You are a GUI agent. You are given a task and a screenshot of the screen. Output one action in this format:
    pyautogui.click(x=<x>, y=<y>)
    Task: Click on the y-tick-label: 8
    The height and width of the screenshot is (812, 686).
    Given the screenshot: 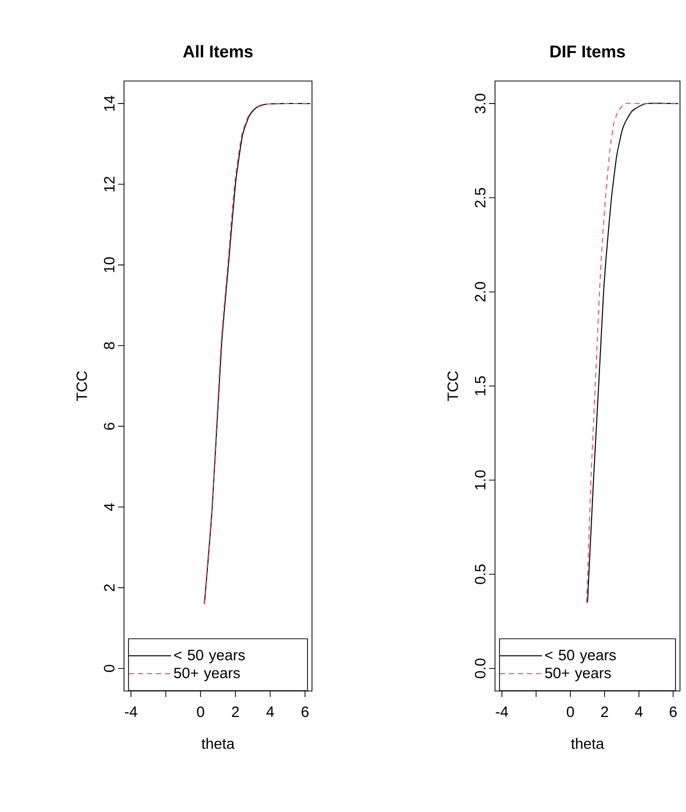 What is the action you would take?
    pyautogui.click(x=109, y=346)
    